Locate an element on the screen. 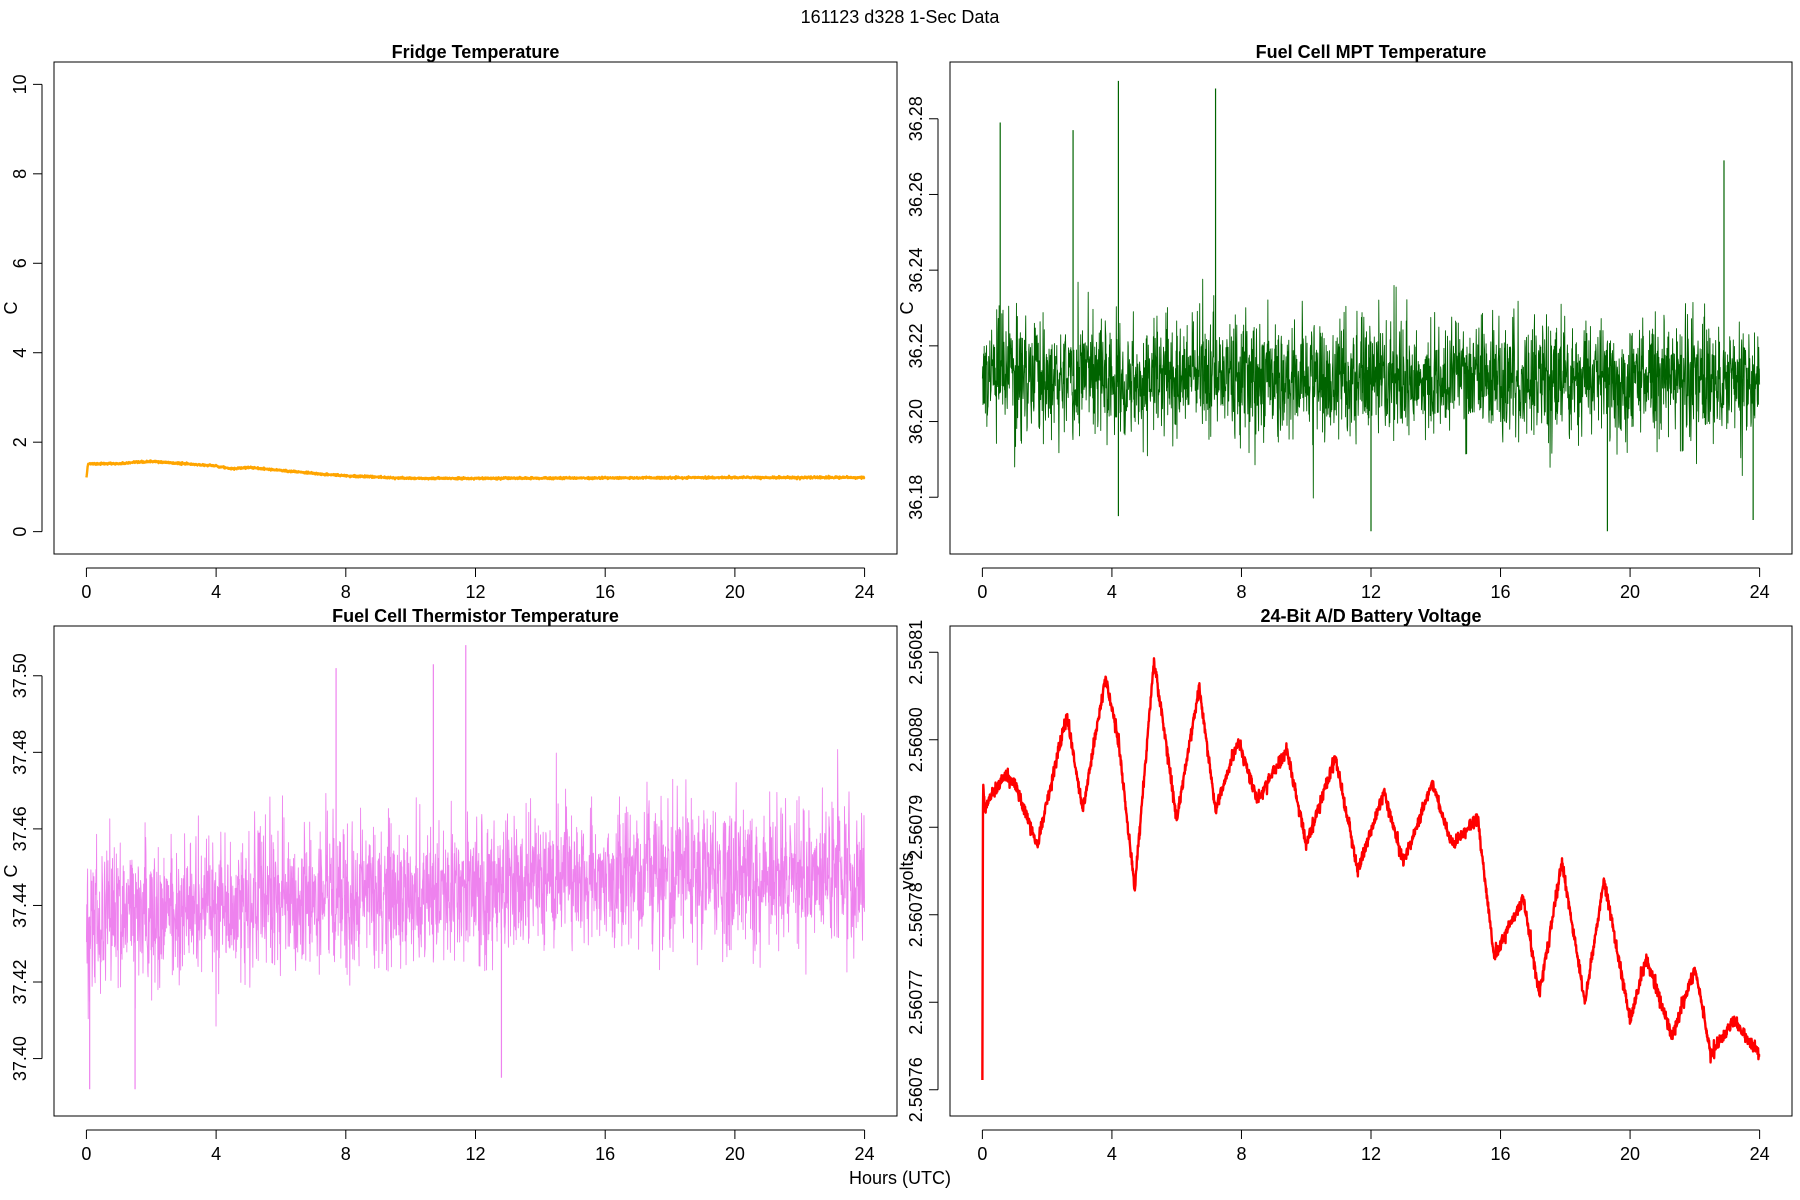  y-tick-label: 2.56076 is located at coordinates (916, 1089).